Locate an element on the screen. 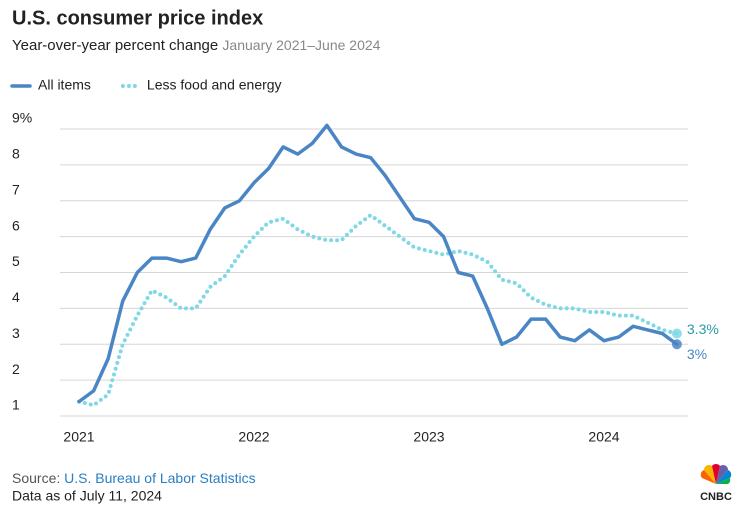  y-tick-label: 7 is located at coordinates (16, 189).